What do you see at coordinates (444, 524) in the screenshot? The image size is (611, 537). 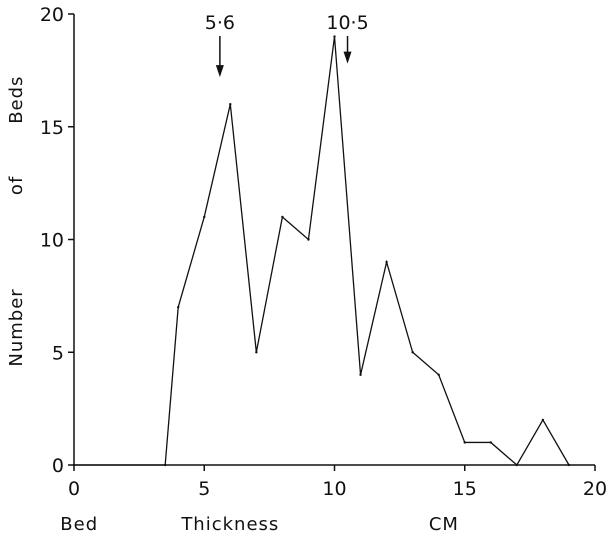 I see `x-axis-label-word: CM` at bounding box center [444, 524].